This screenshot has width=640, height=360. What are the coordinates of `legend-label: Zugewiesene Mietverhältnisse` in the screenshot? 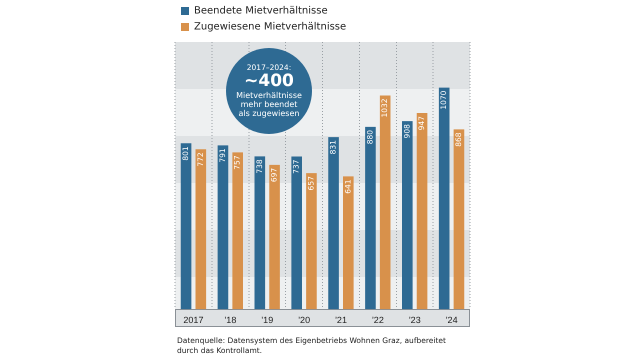 It's located at (270, 27).